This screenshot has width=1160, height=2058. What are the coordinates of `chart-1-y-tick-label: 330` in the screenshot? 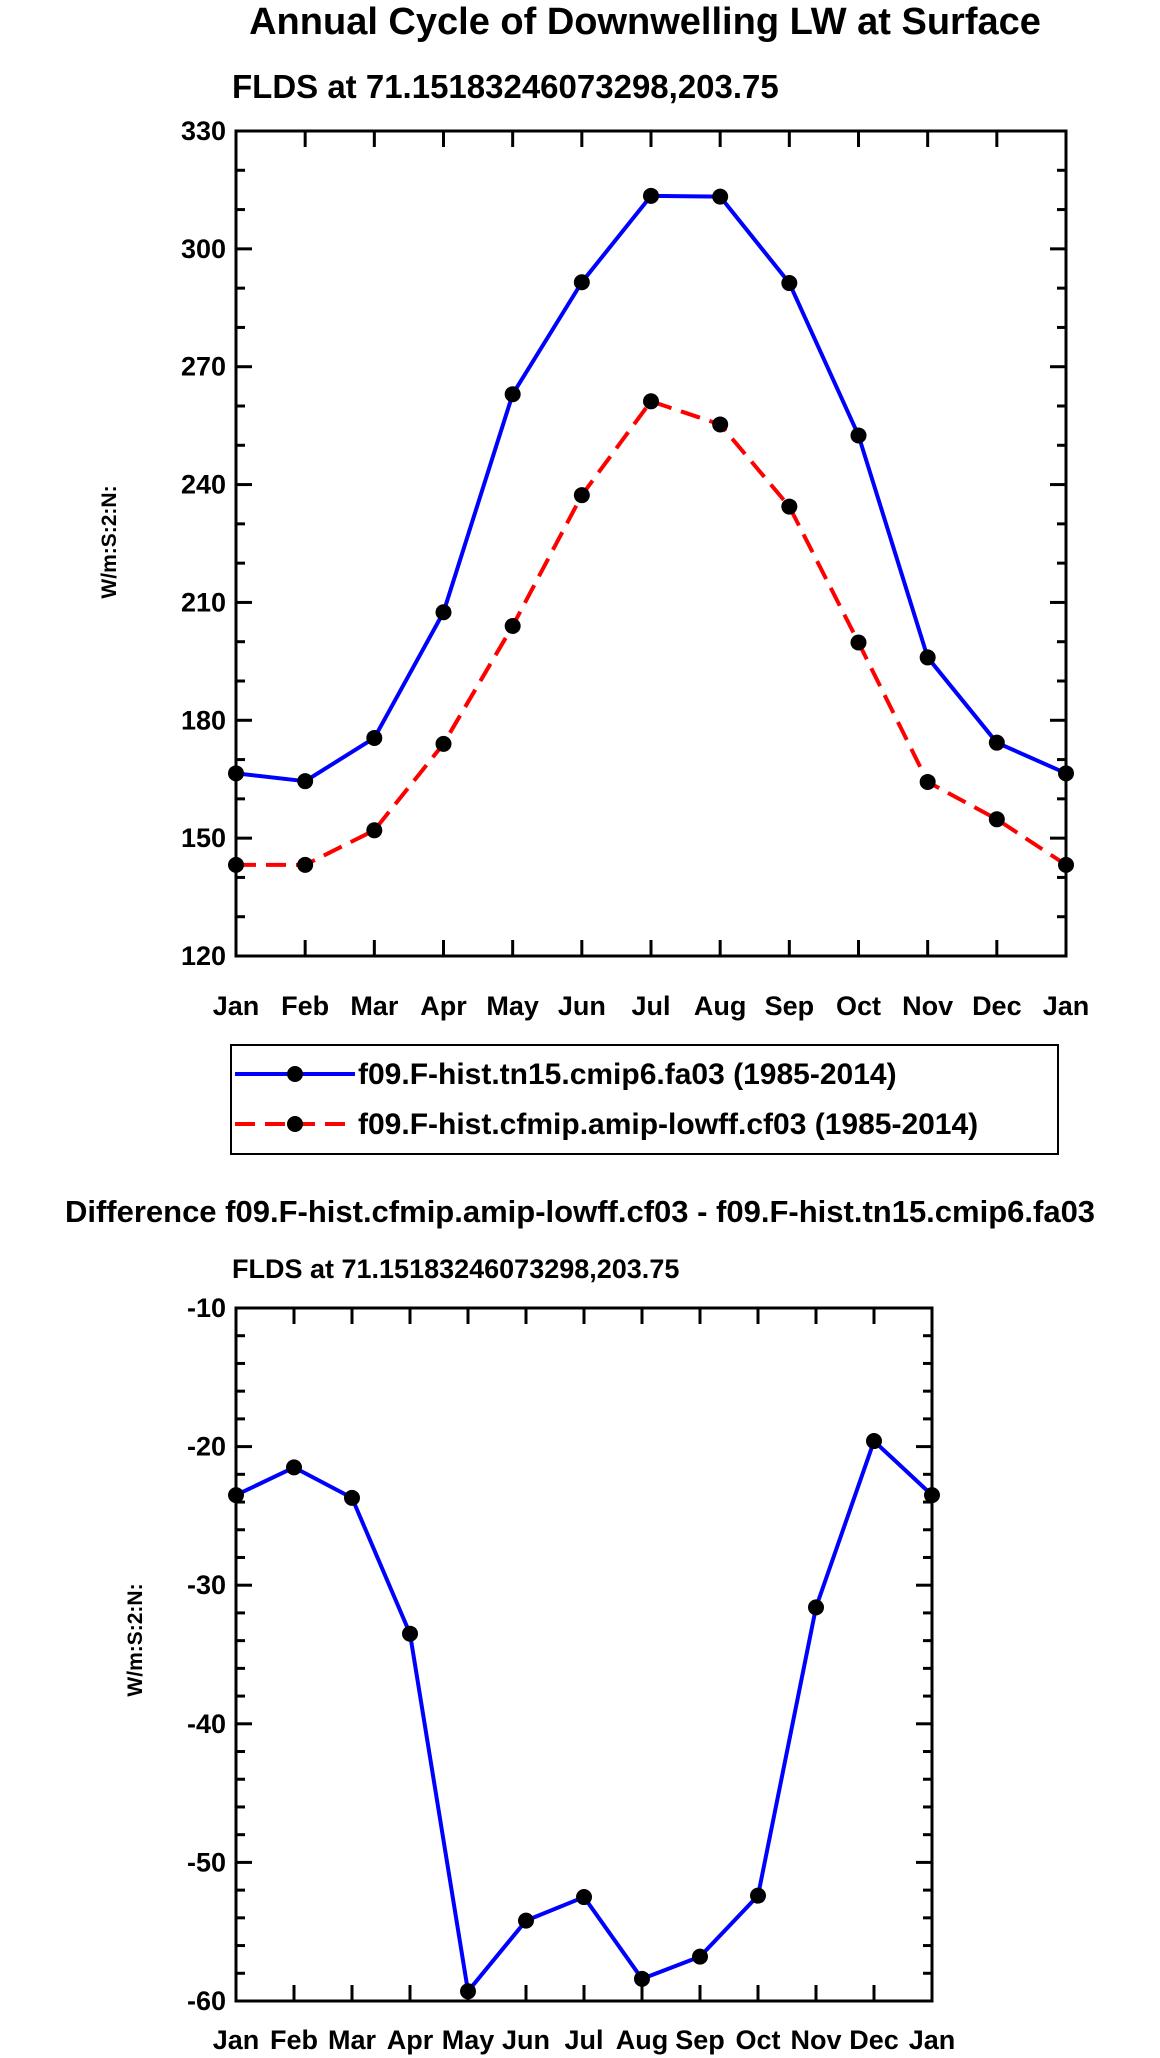 It's located at (203, 131).